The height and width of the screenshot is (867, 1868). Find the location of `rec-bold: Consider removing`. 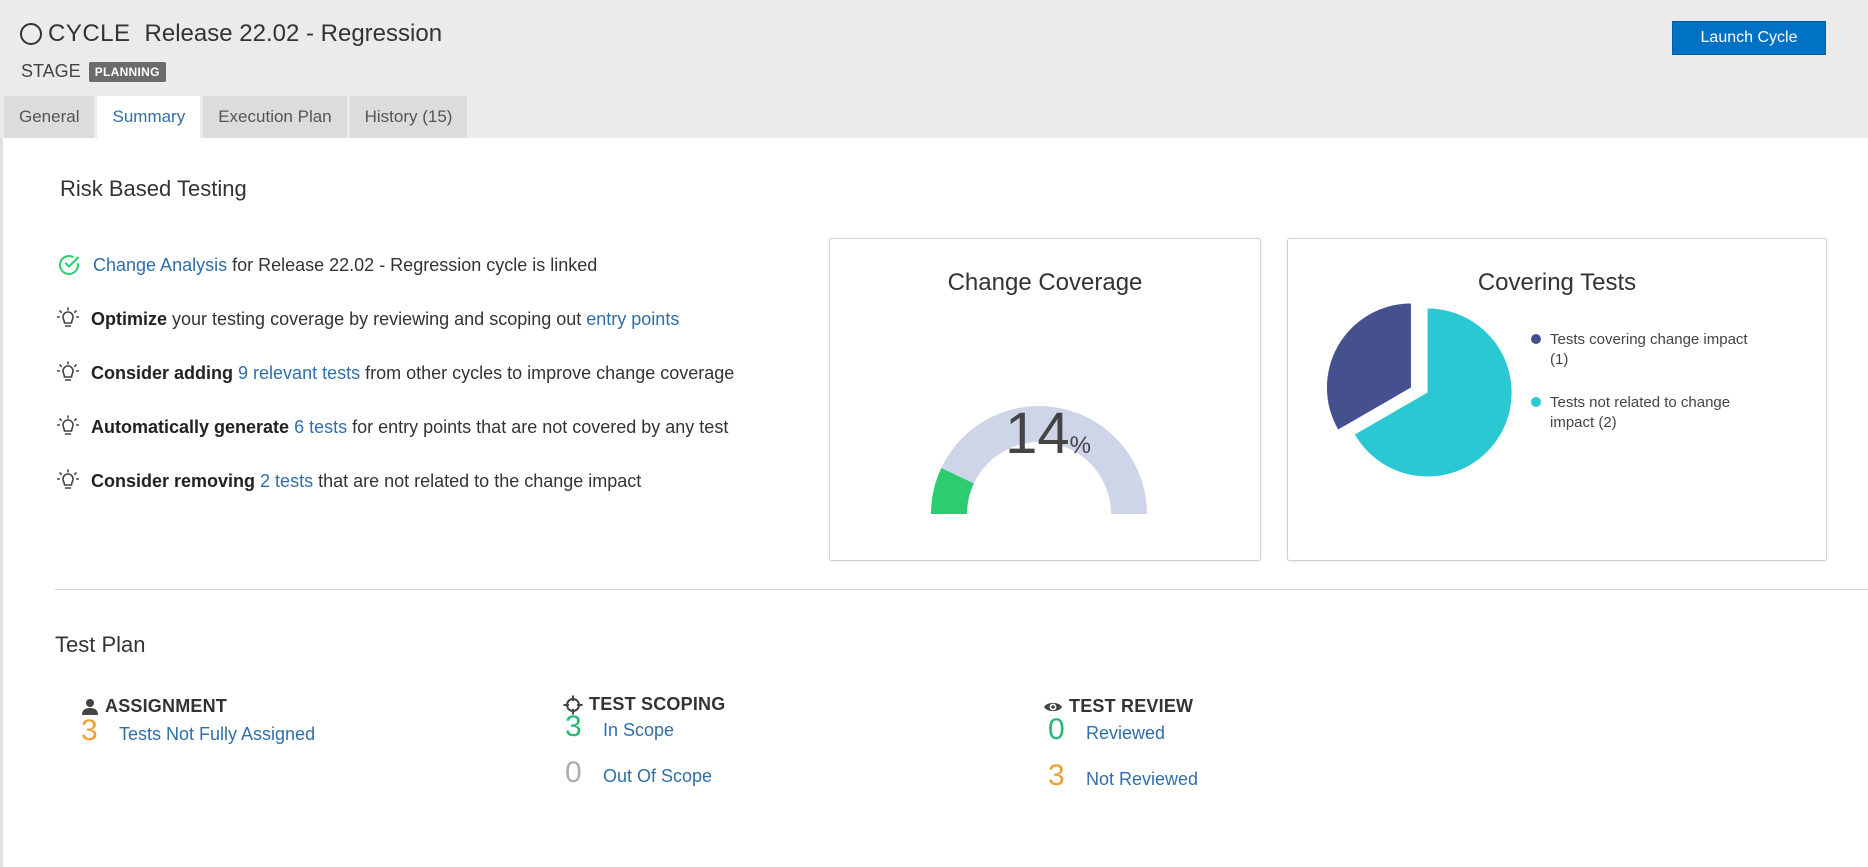

rec-bold: Consider removing is located at coordinates (173, 480).